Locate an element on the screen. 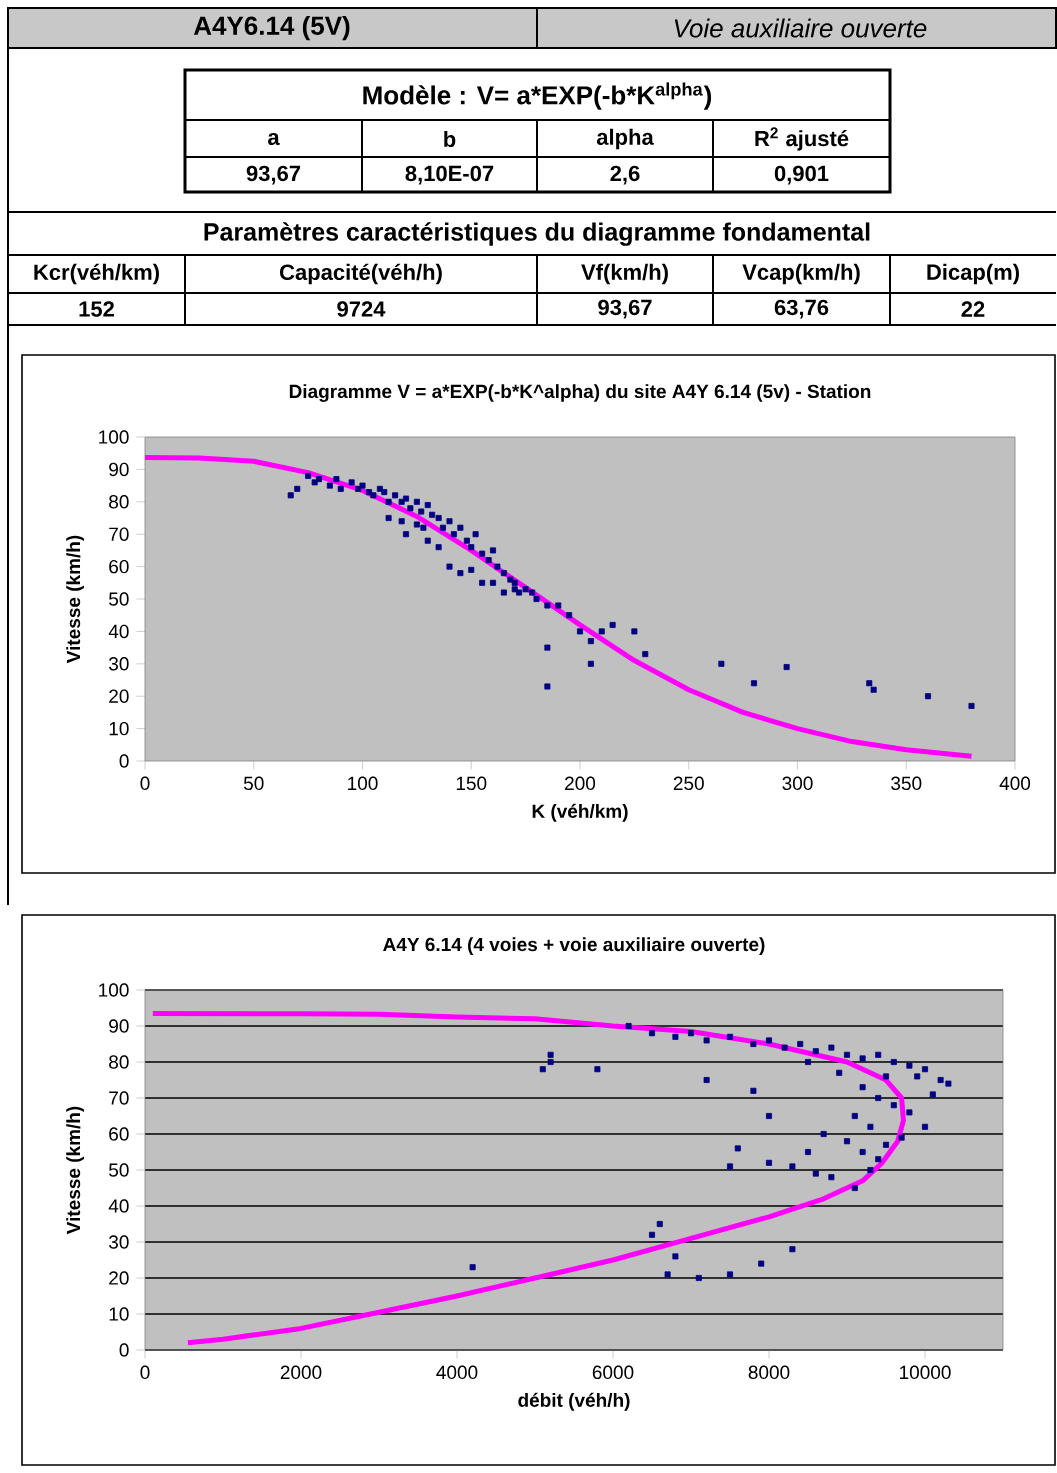  x-tick-label: 4000 is located at coordinates (457, 1372).